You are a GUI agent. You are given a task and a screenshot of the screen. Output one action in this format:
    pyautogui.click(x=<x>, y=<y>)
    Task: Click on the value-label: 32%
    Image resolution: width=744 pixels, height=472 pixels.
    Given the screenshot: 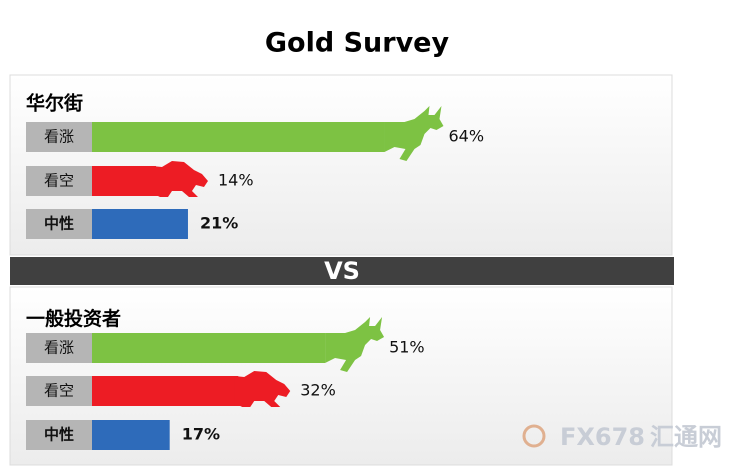 What is the action you would take?
    pyautogui.click(x=318, y=390)
    